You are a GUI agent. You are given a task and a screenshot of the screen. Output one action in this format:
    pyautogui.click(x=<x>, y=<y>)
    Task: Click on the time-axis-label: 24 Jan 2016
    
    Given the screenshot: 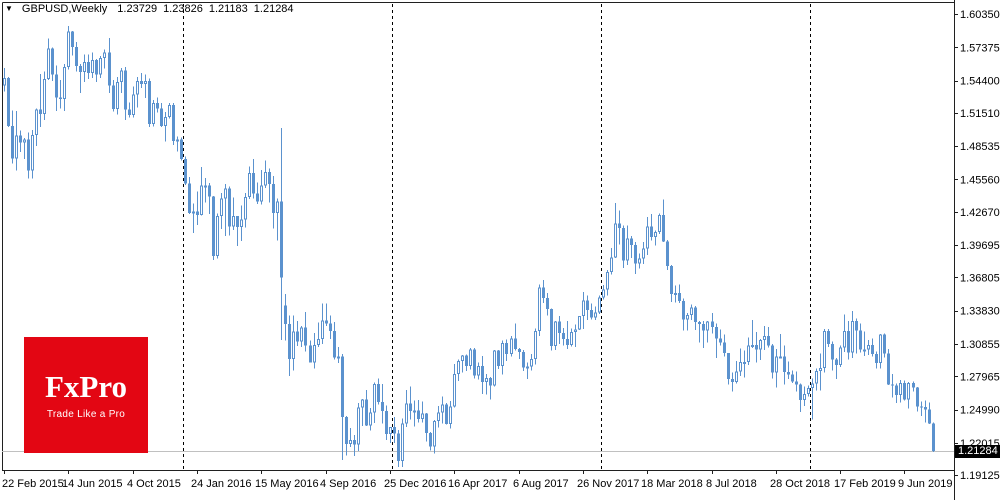 What is the action you would take?
    pyautogui.click(x=221, y=484)
    